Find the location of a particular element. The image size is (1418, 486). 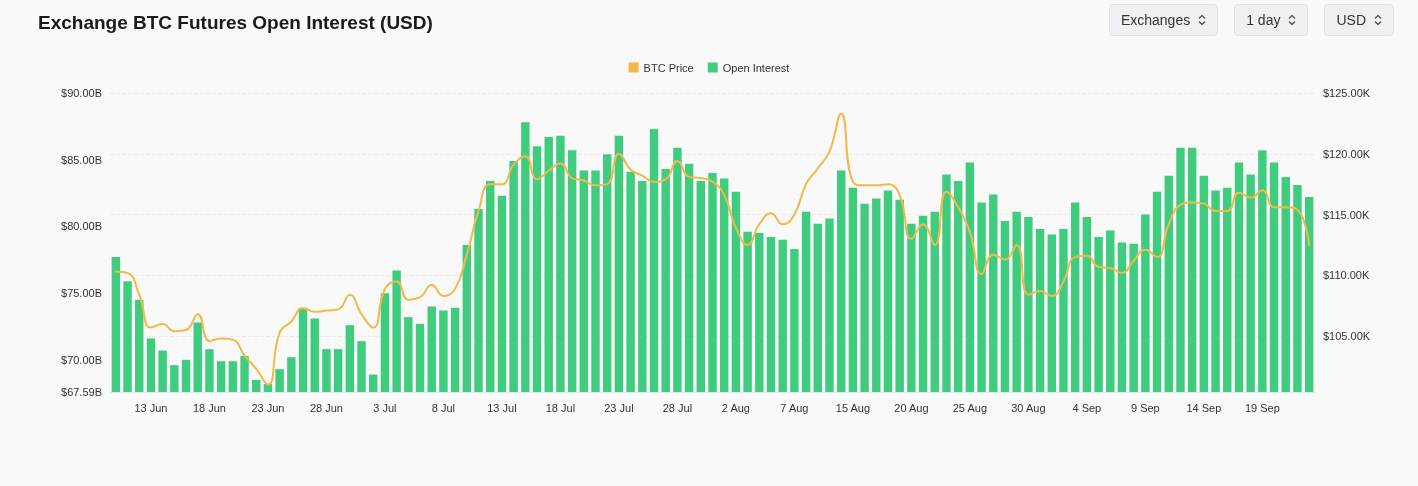

text: Exchanges is located at coordinates (1155, 20).